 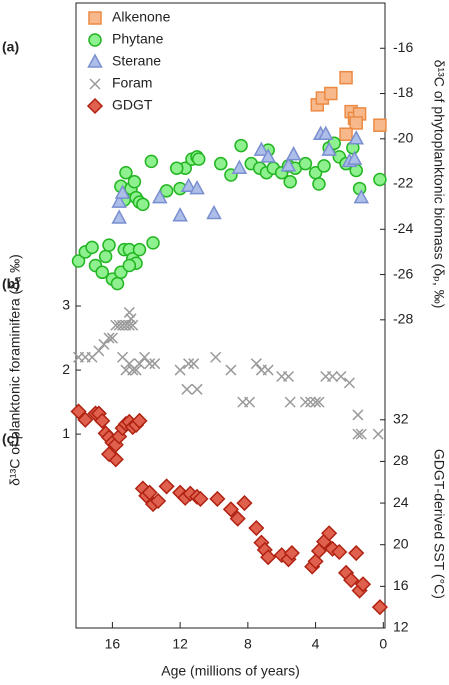 What do you see at coordinates (66, 305) in the screenshot?
I see `y-tick-label: 3` at bounding box center [66, 305].